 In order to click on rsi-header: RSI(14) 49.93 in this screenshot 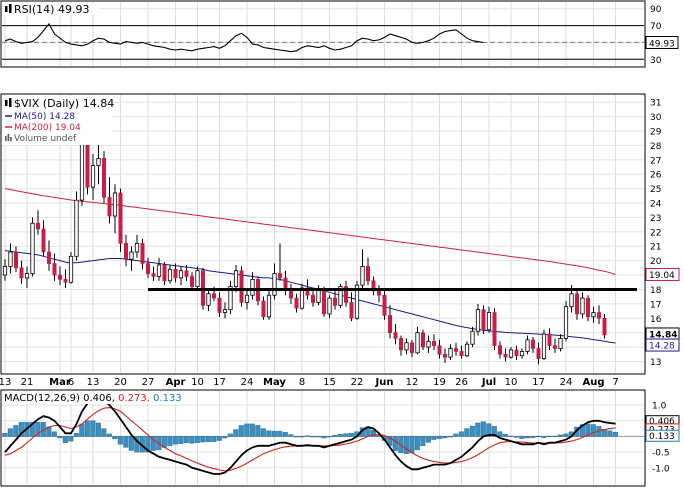, I will do `click(51, 9)`.